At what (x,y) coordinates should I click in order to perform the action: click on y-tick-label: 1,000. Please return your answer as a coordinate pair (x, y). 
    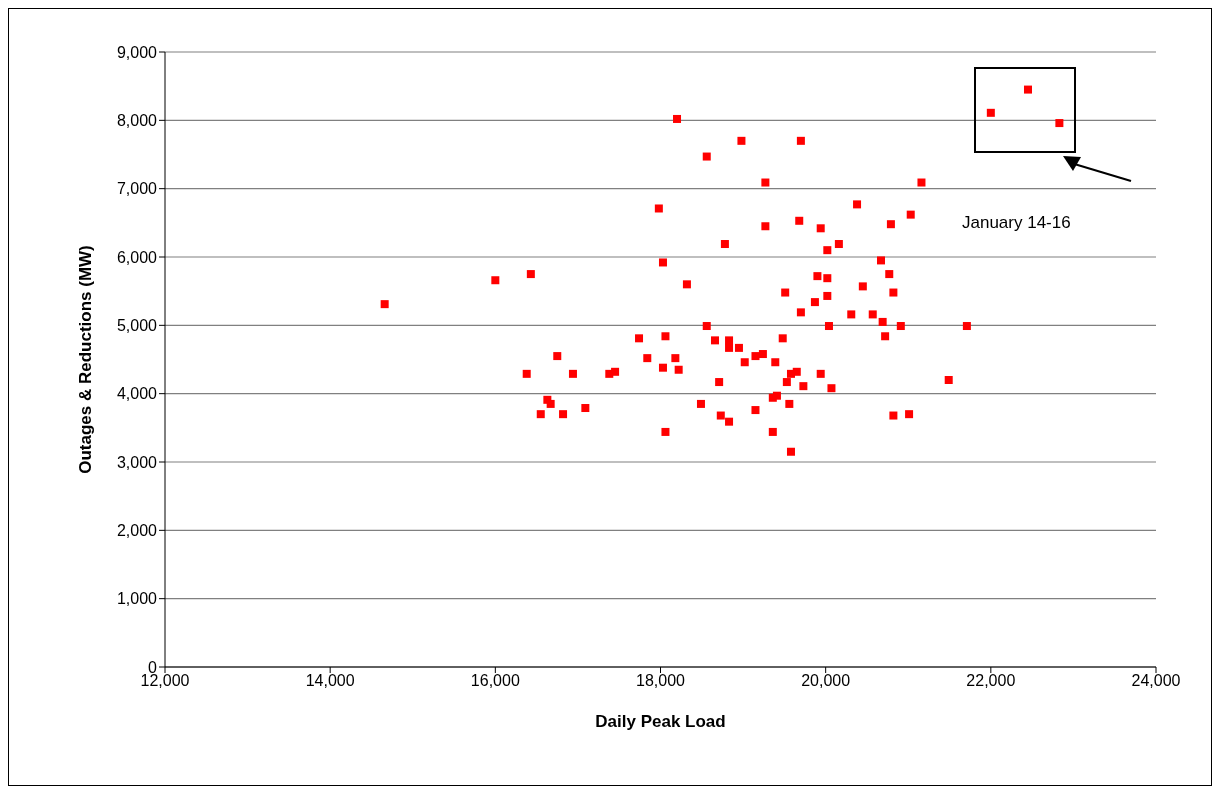
    Looking at the image, I should click on (137, 599).